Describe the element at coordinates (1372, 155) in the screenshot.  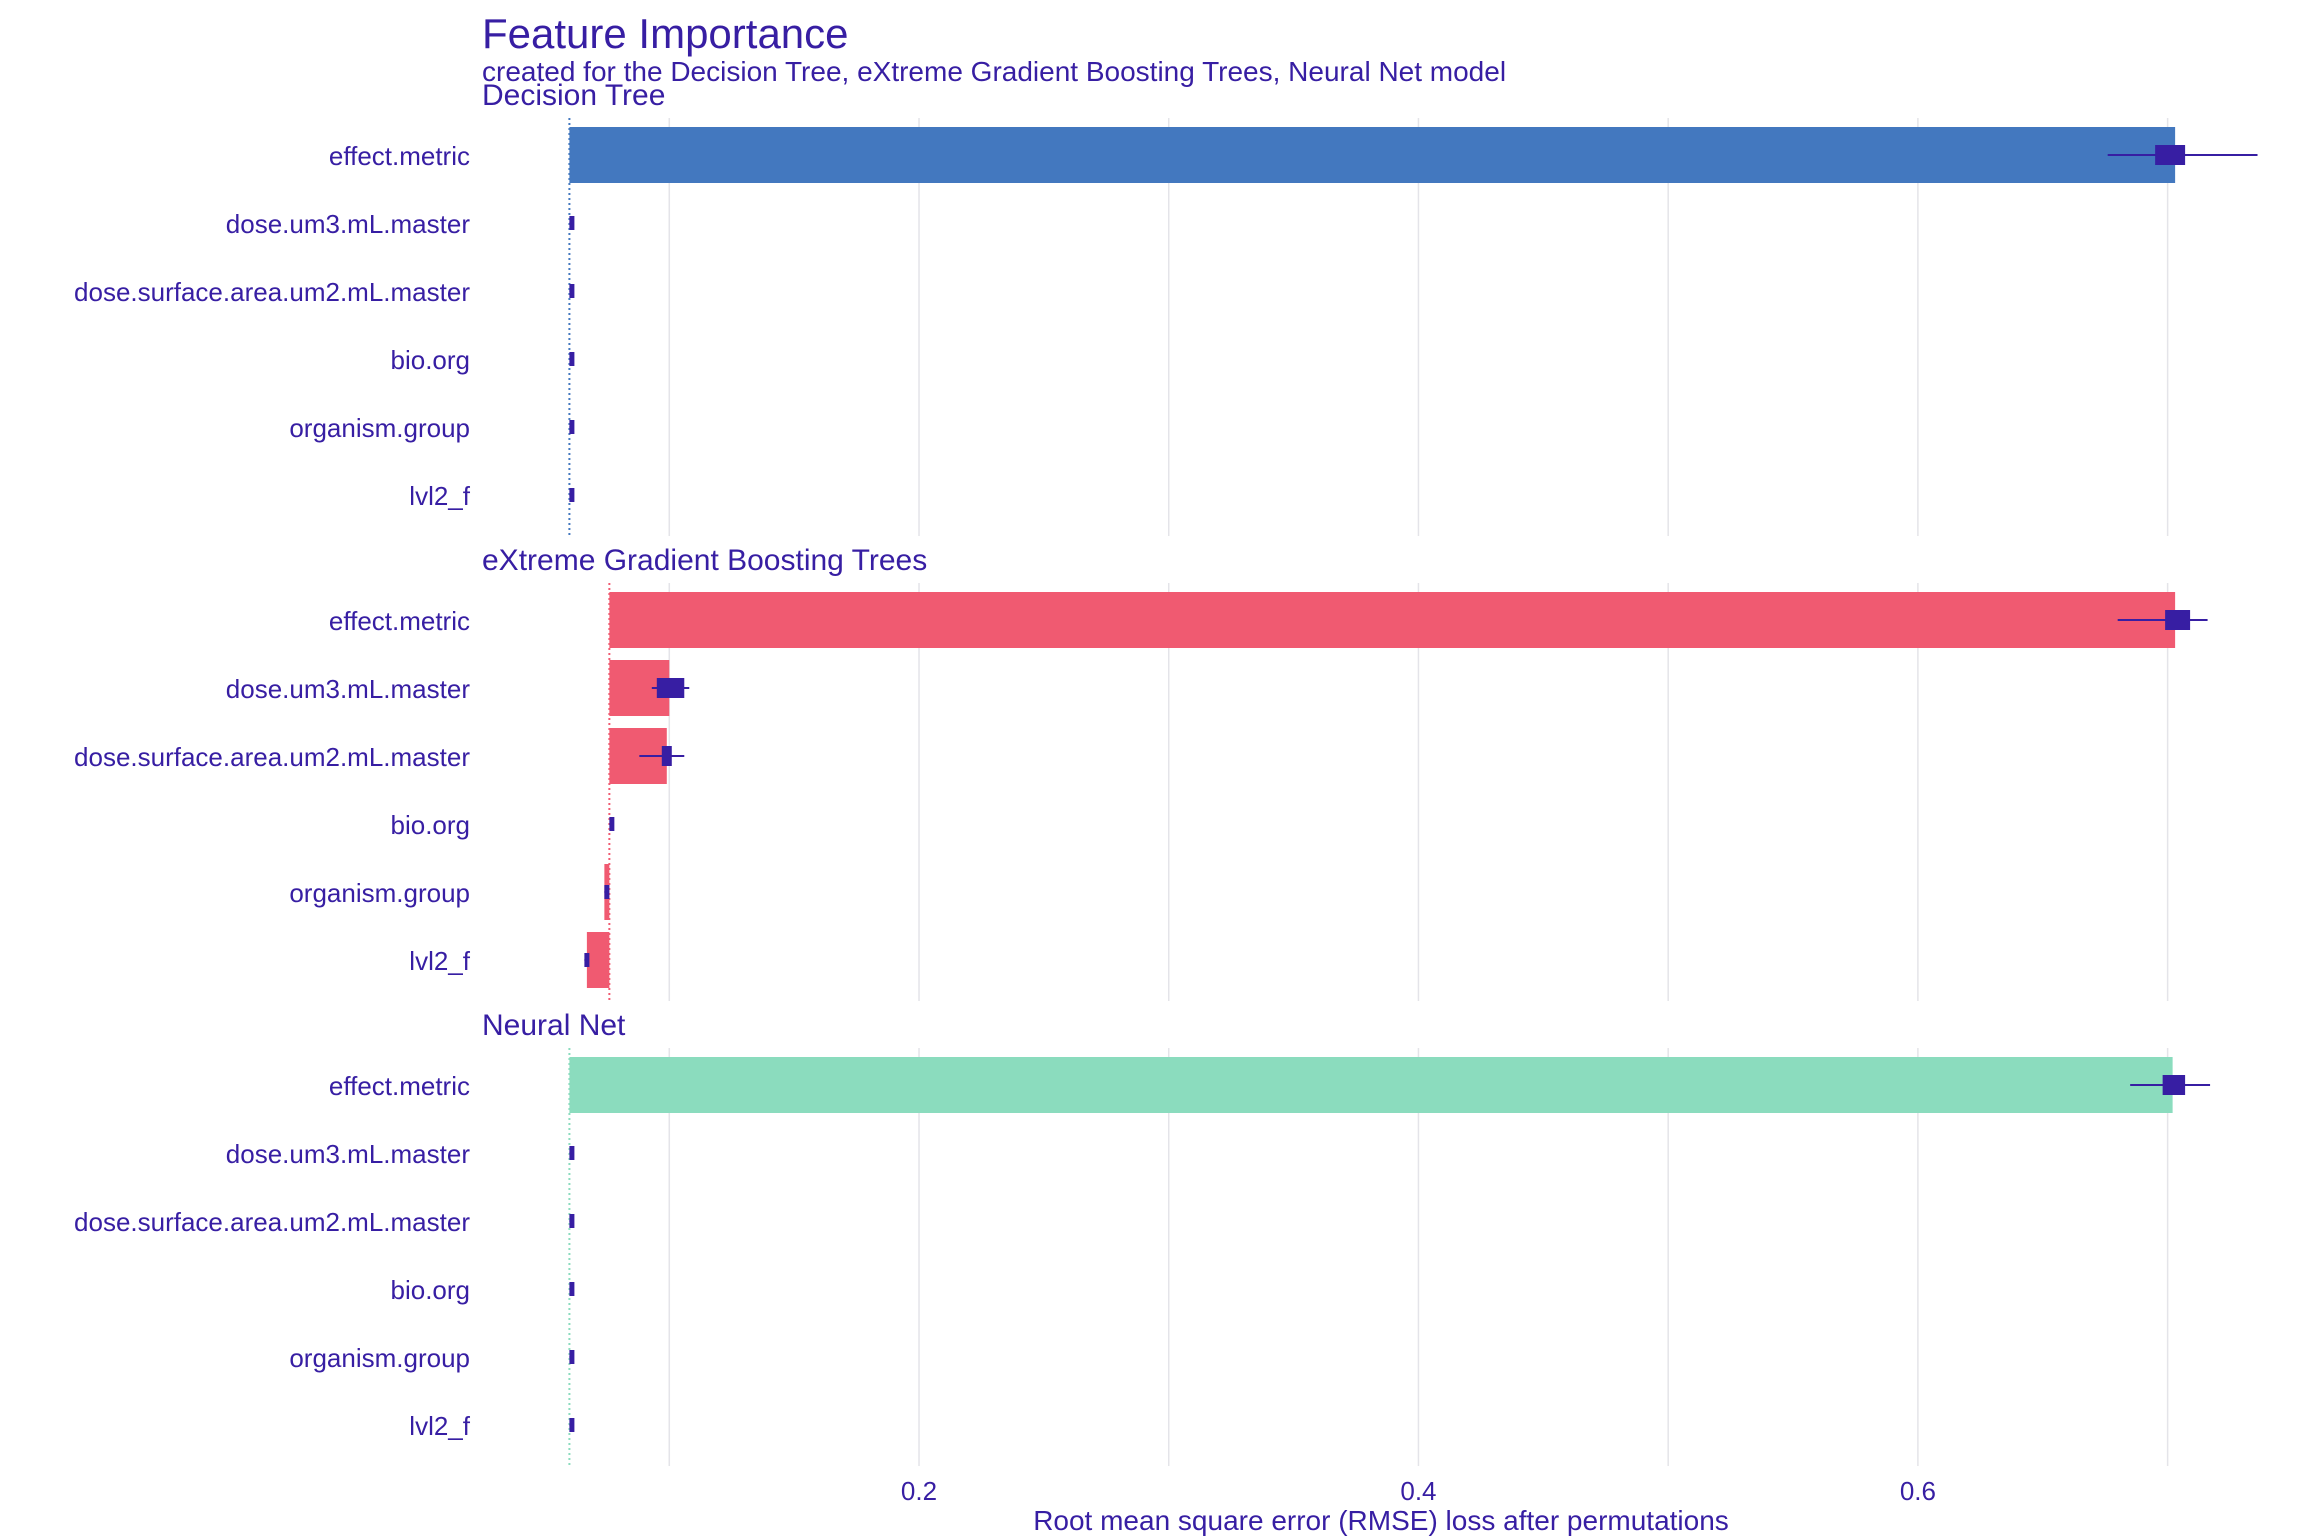
I see `bar-decision-tree` at that location.